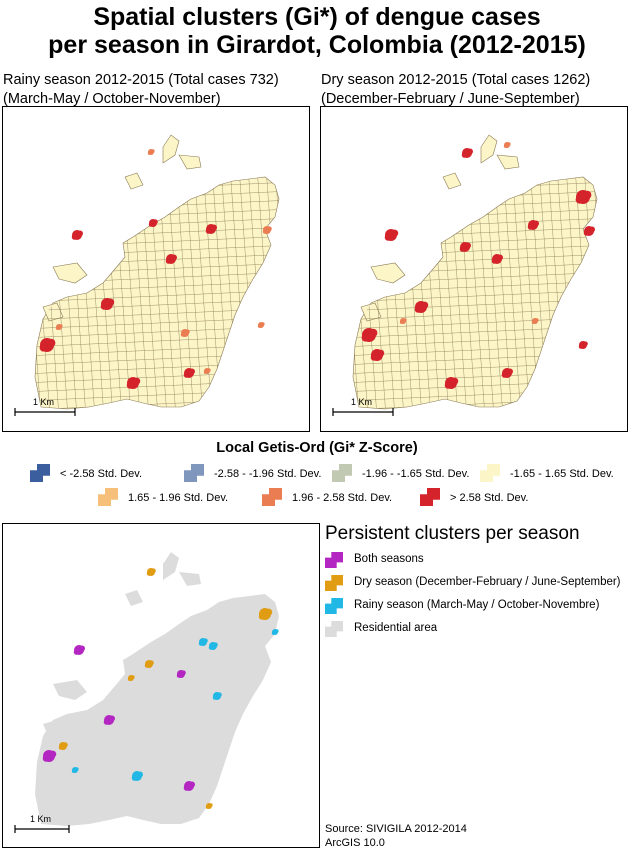 Image resolution: width=634 pixels, height=850 pixels. Describe the element at coordinates (141, 80) in the screenshot. I see `rainy-map-heading: Rainy season 2012-2015 (Total cases 732)` at that location.